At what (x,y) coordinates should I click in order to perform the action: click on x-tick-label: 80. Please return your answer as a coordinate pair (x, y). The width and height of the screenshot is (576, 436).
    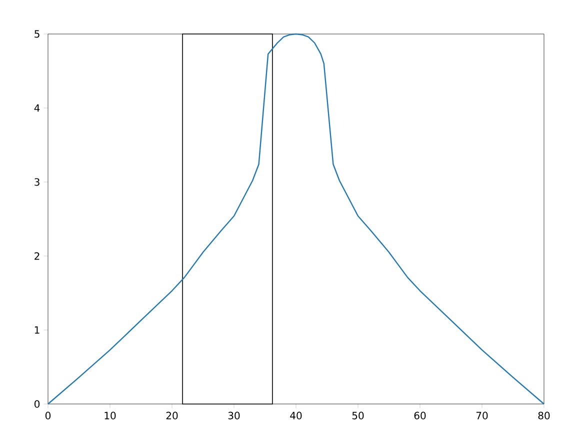
    Looking at the image, I should click on (544, 416).